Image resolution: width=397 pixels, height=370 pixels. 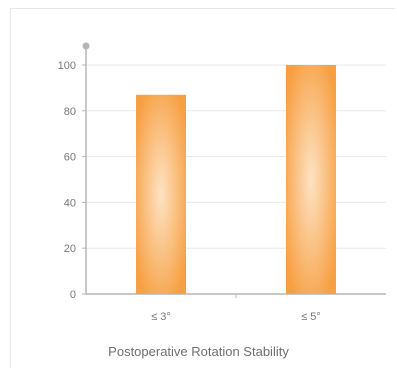 I want to click on x-category-label: ≤ 5°, so click(x=311, y=317).